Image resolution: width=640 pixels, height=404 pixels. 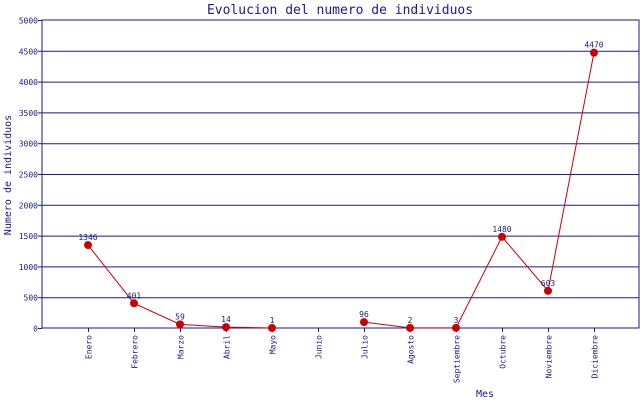 What do you see at coordinates (28, 236) in the screenshot?
I see `y-tick-label: 1500` at bounding box center [28, 236].